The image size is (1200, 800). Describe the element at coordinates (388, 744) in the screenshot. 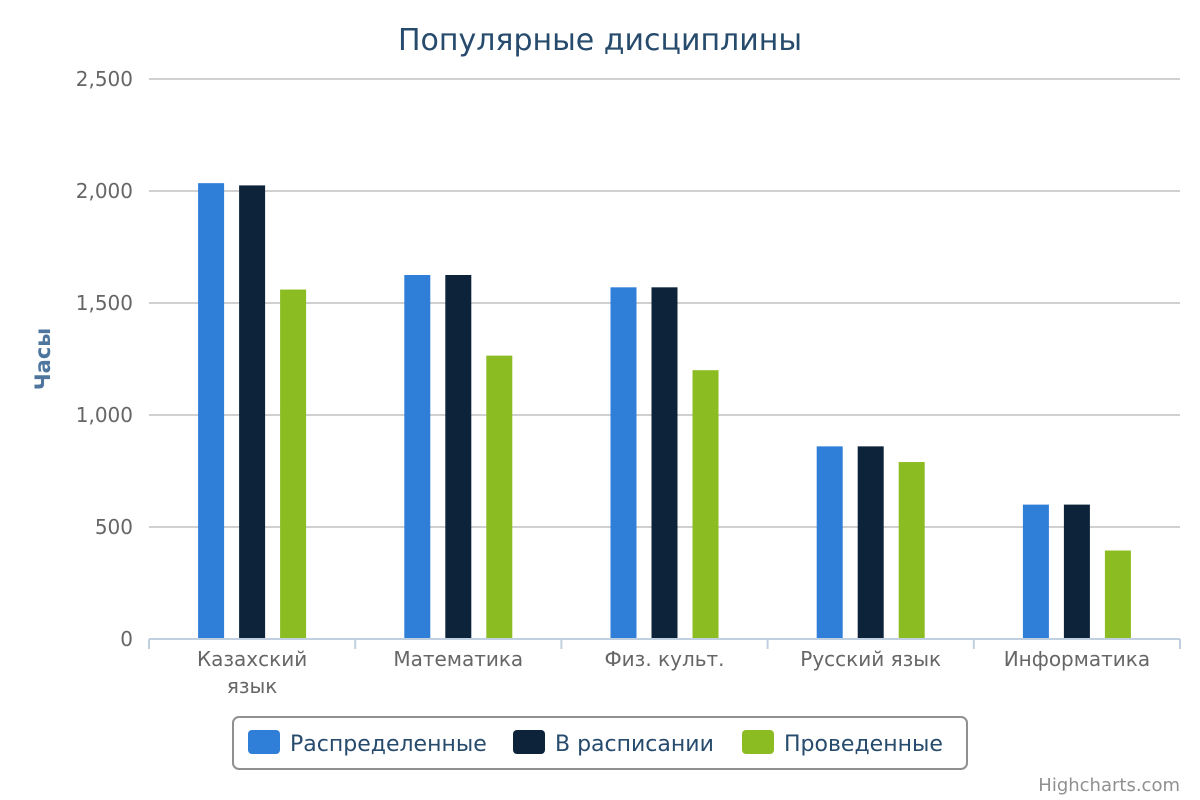

I see `legend-label: Распределенные` at that location.